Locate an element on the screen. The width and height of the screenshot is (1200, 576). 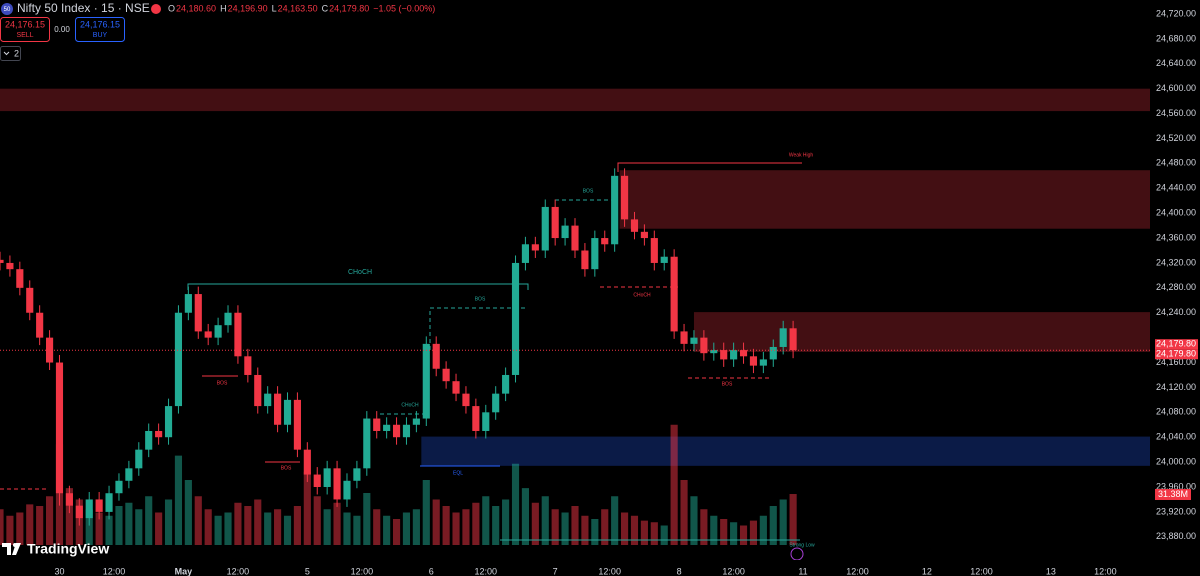
buy-button is located at coordinates (100, 29).